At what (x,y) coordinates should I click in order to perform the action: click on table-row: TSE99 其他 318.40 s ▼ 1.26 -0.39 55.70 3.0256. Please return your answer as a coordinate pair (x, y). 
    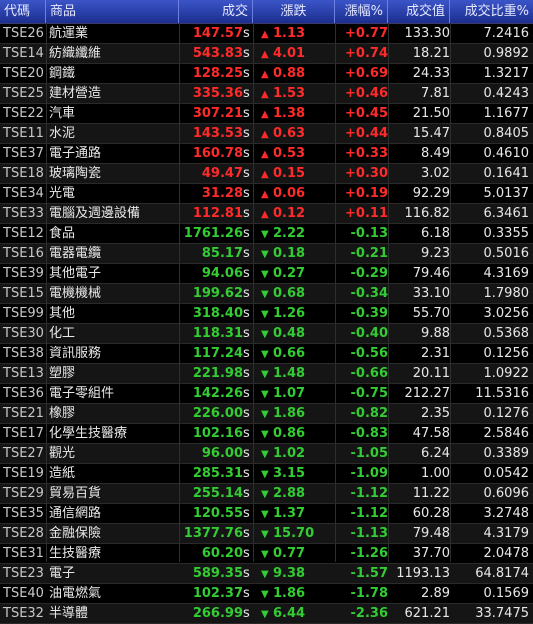
    Looking at the image, I should click on (266, 314).